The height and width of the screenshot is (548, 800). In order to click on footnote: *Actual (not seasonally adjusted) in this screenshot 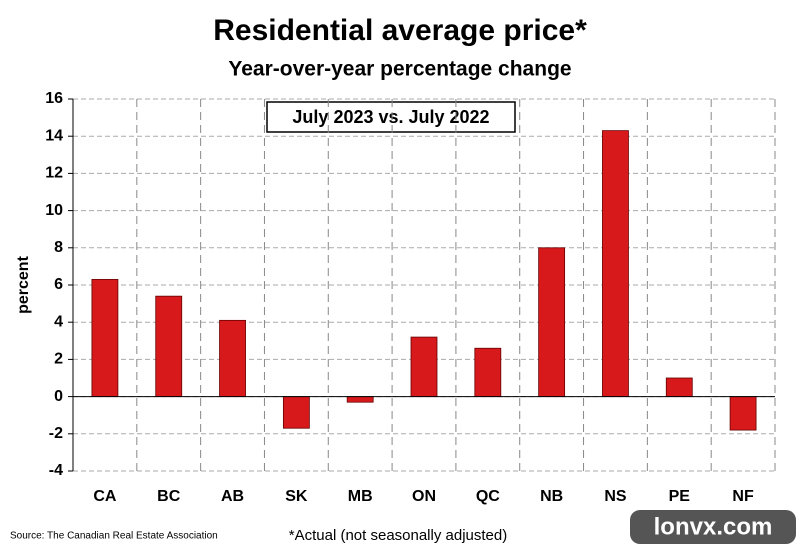, I will do `click(398, 535)`.